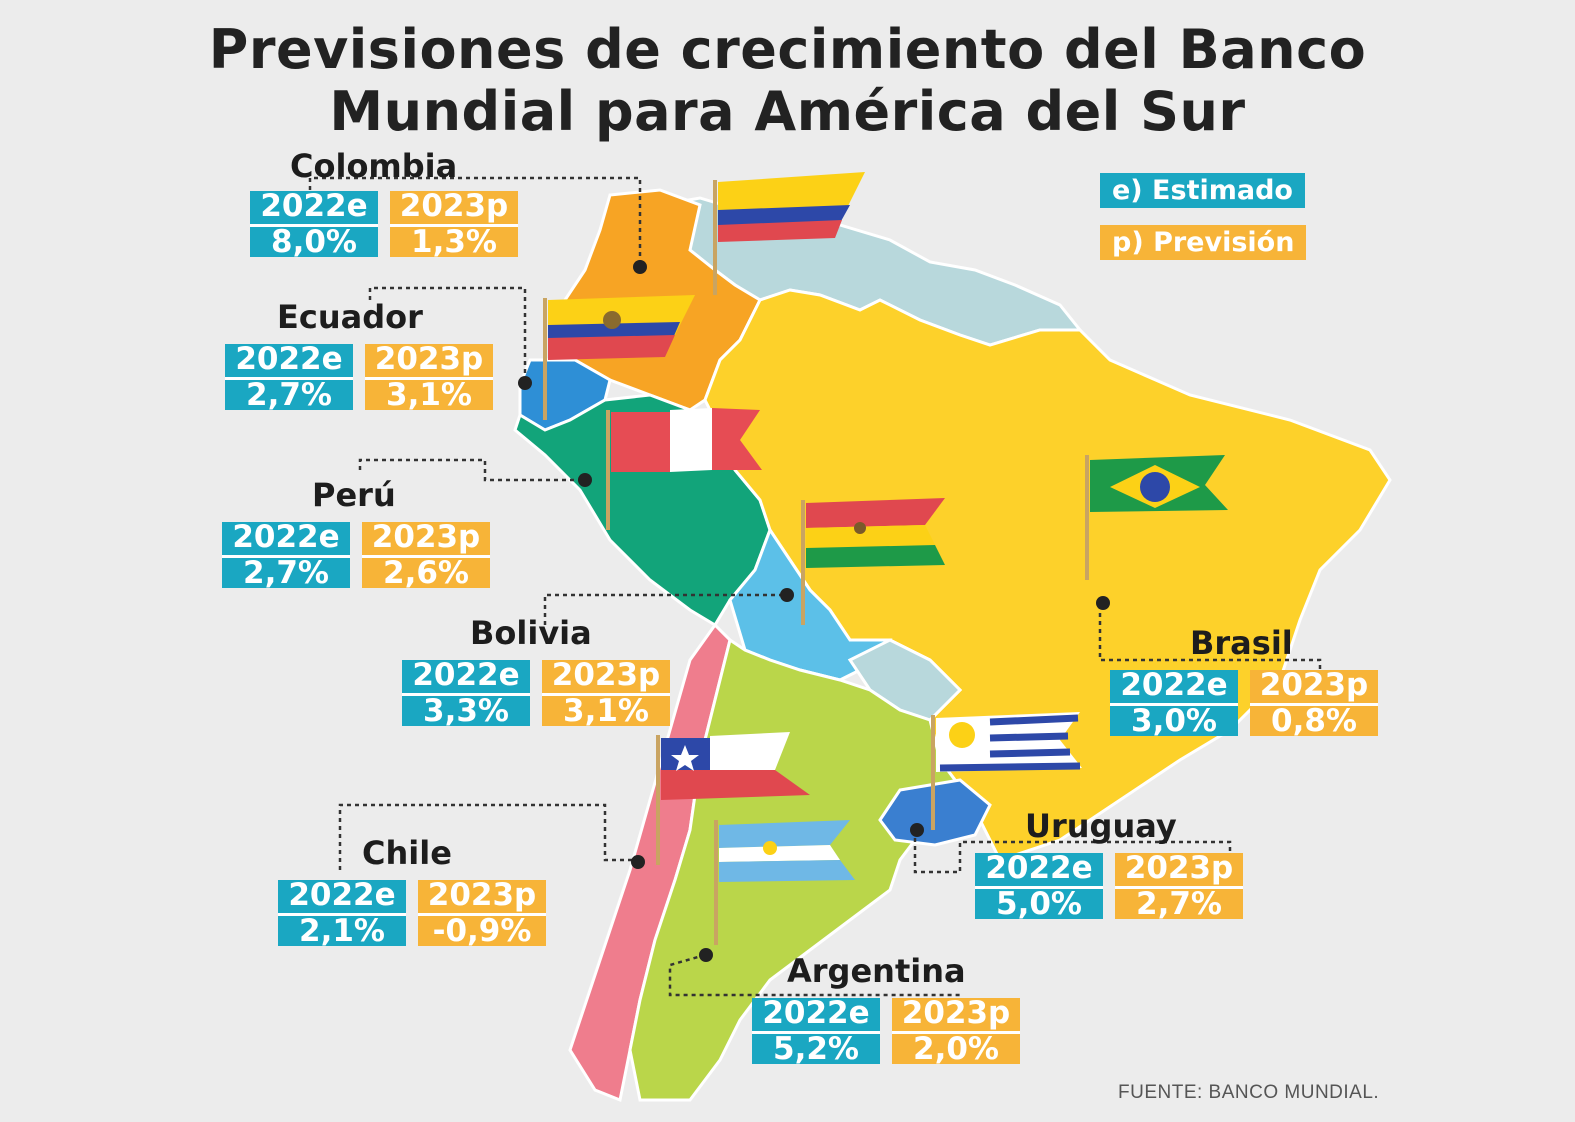  I want to click on leader-colombia, so click(475, 220).